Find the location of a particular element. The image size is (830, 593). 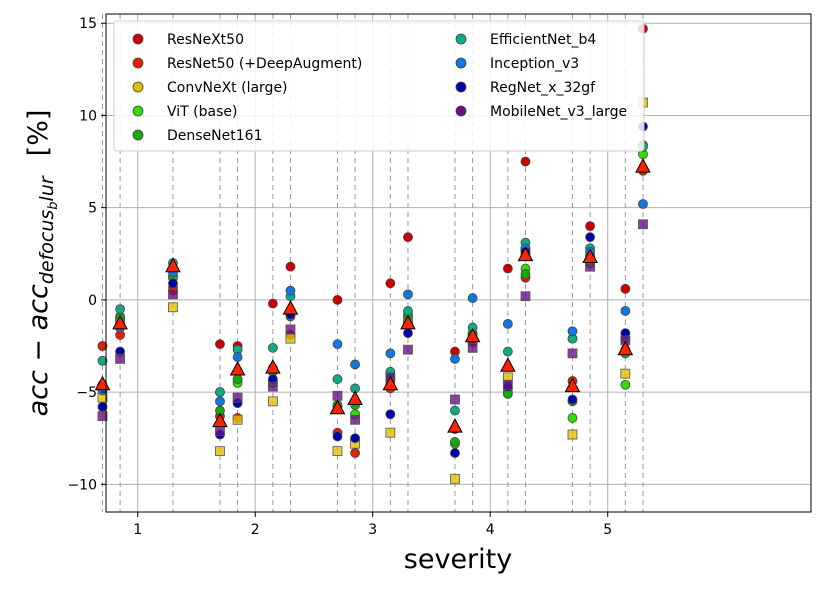

y-tick-label: 5 is located at coordinates (92, 209).